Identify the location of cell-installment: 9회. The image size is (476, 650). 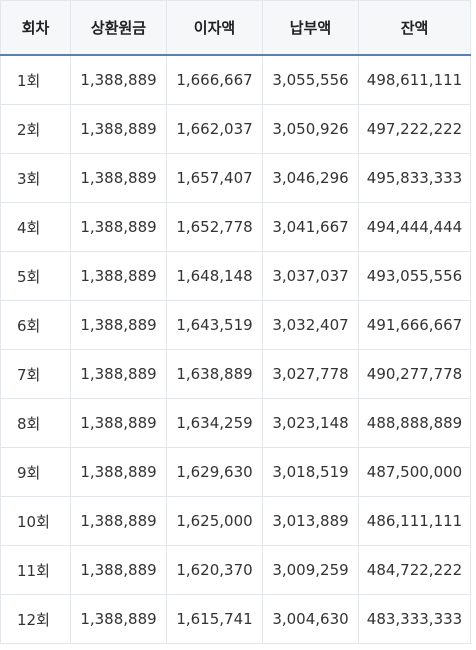
(35, 472).